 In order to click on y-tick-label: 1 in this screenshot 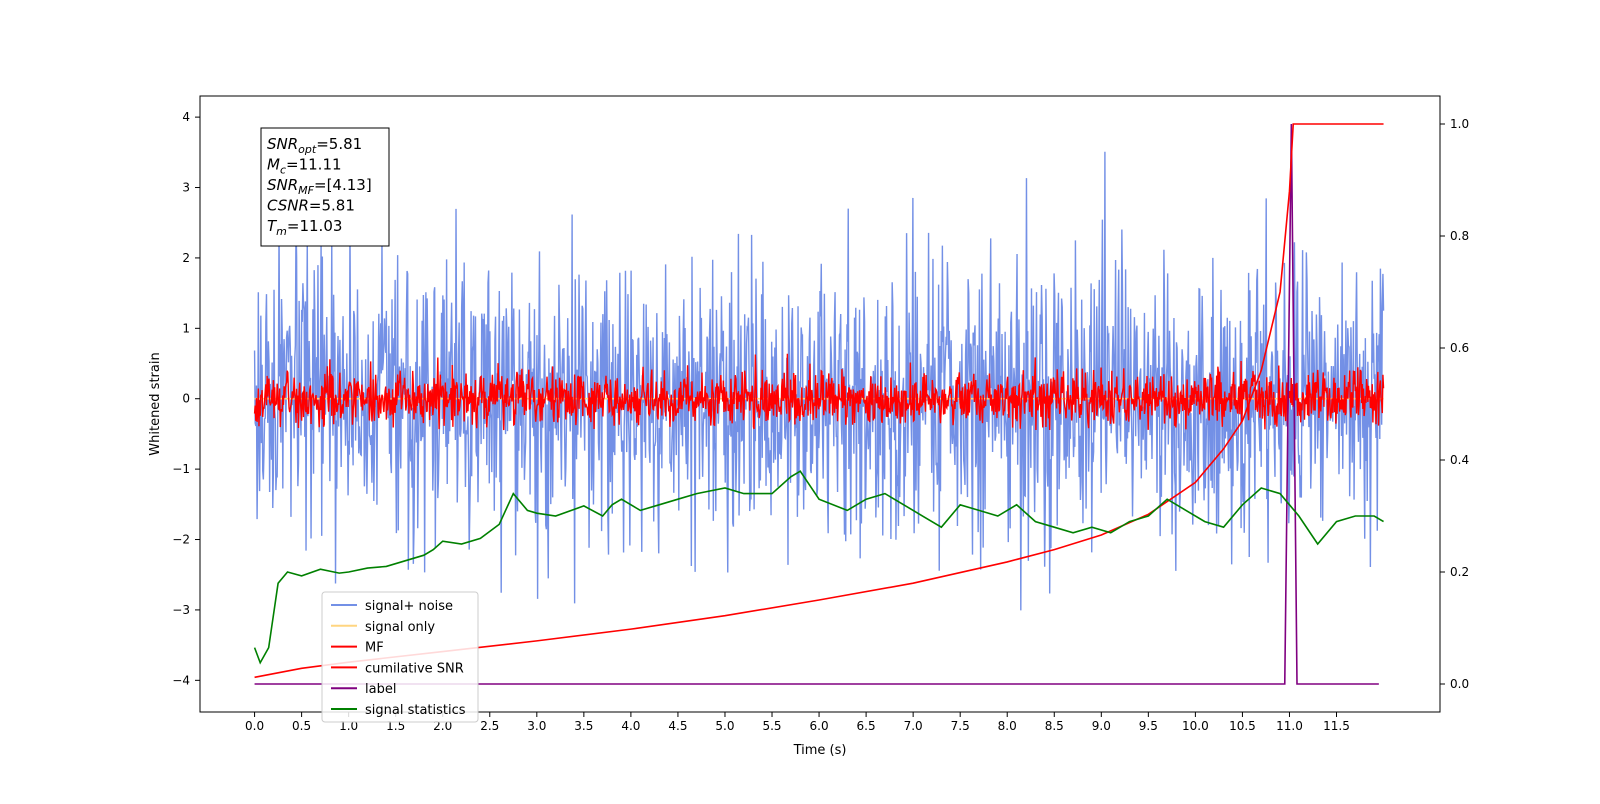, I will do `click(186, 328)`.